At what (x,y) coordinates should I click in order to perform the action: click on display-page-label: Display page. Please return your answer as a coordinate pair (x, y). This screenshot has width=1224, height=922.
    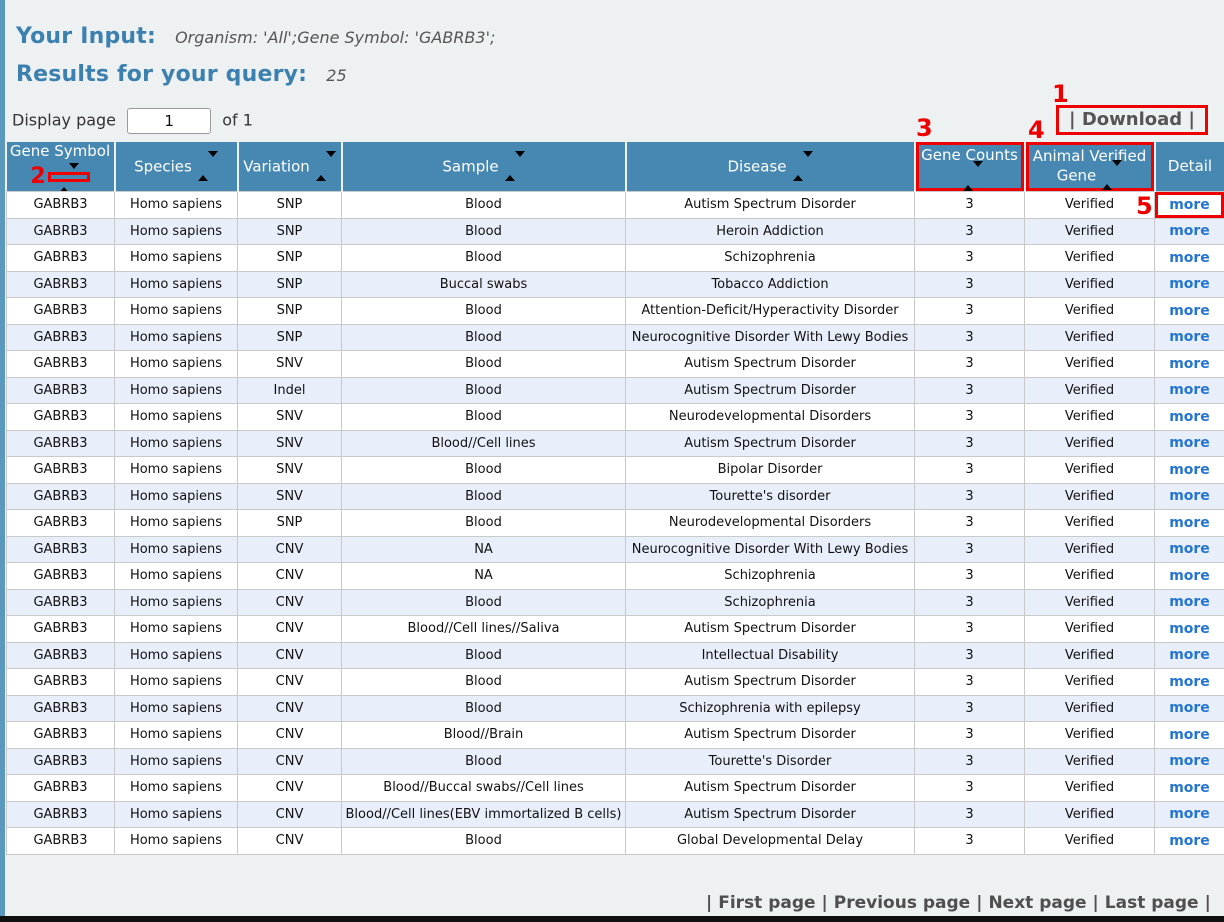
    Looking at the image, I should click on (64, 120).